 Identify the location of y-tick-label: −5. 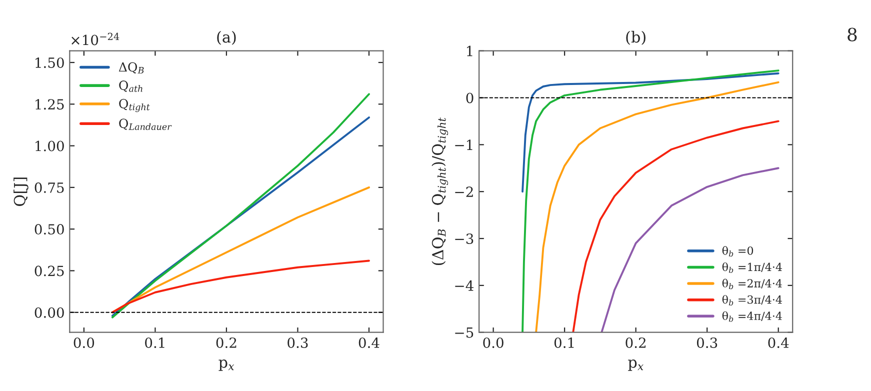
(464, 333).